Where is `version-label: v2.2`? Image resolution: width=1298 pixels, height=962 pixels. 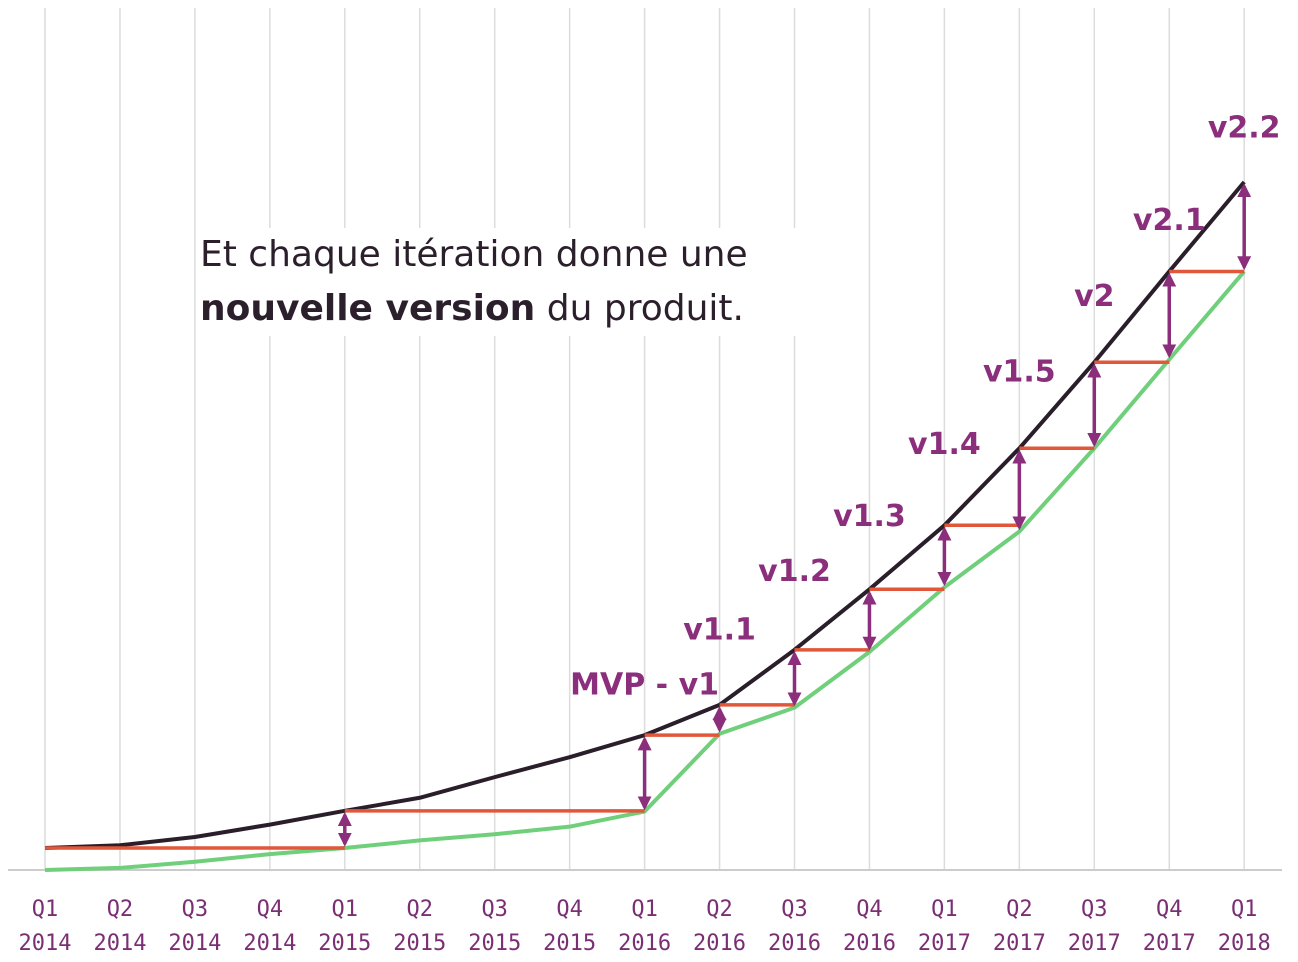
version-label: v2.2 is located at coordinates (1244, 127).